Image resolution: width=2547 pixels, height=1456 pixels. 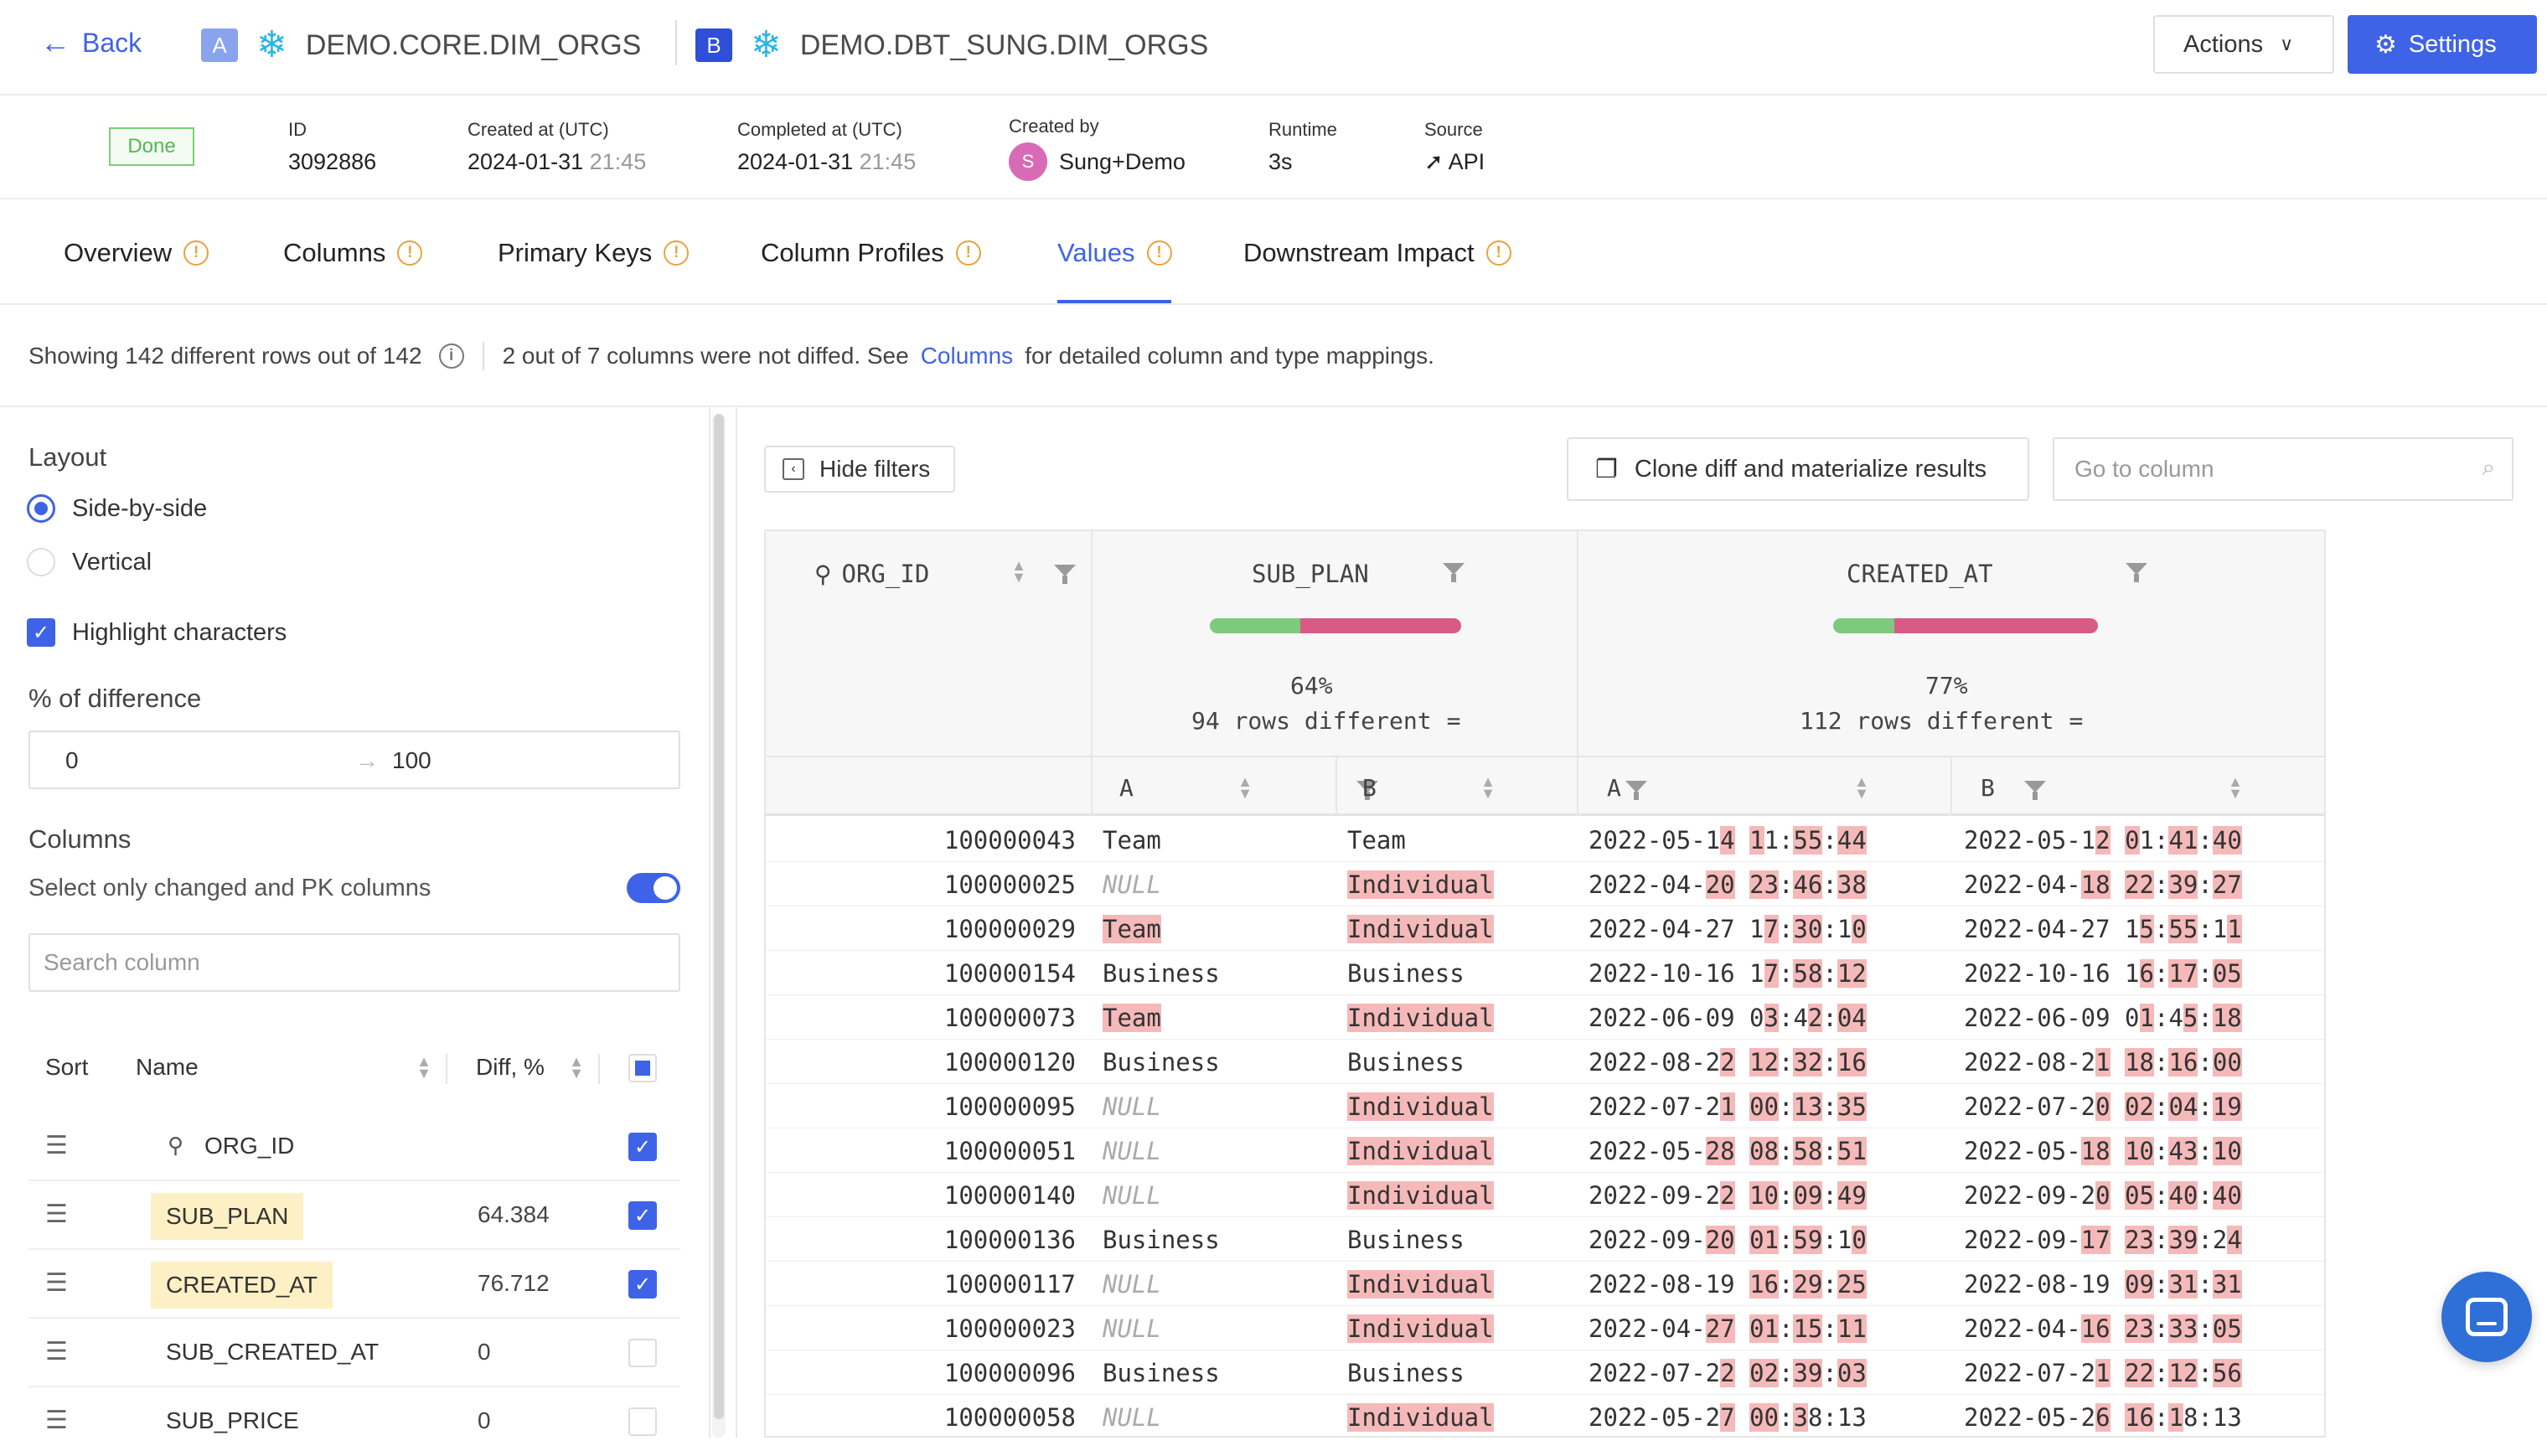 I want to click on diff-header: Diff, %, so click(x=510, y=1067).